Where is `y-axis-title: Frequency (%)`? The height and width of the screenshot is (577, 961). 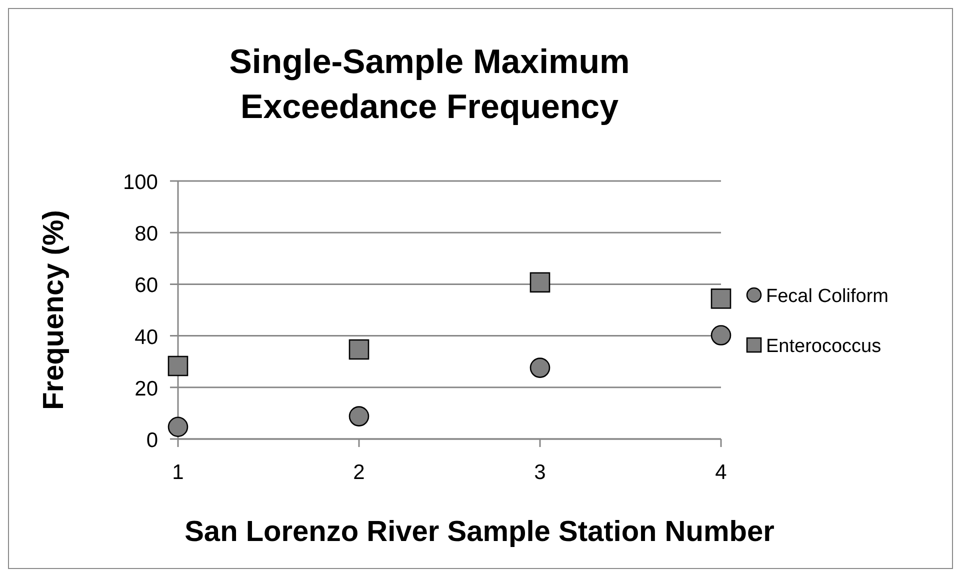
y-axis-title: Frequency (%) is located at coordinates (54, 310).